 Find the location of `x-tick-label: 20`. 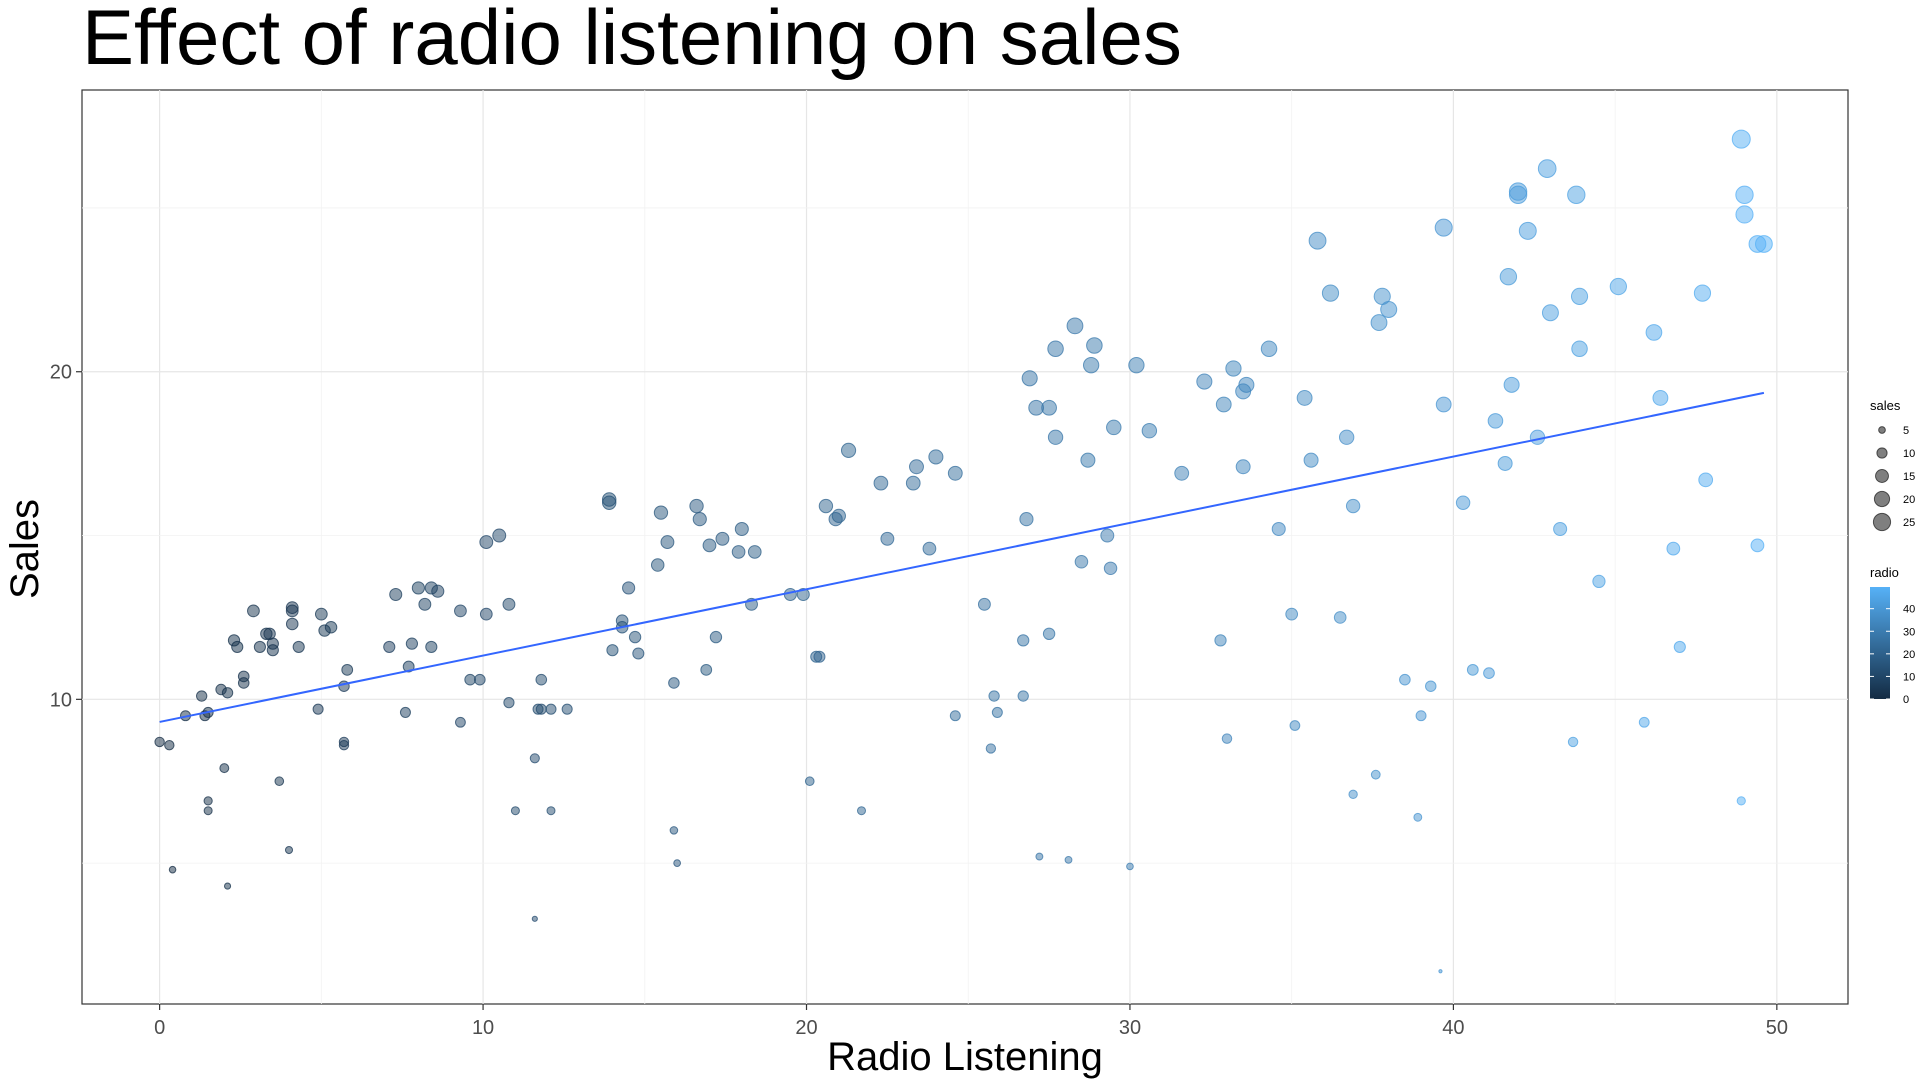

x-tick-label: 20 is located at coordinates (806, 1028).